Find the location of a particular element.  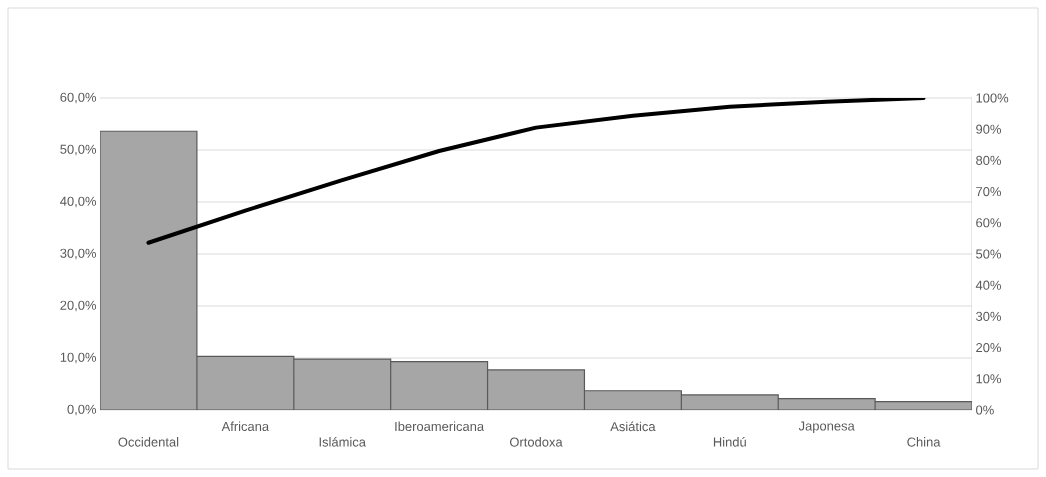

x-tick-label: Occidental is located at coordinates (148, 442).